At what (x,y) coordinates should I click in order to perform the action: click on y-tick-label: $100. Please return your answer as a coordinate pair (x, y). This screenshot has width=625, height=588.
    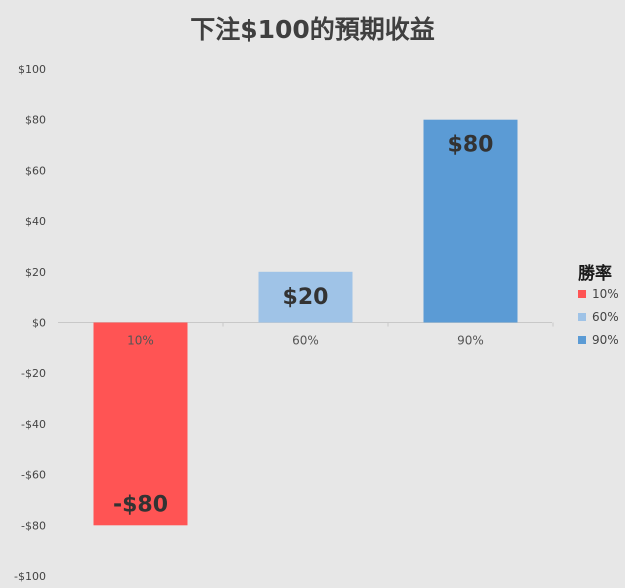
    Looking at the image, I should click on (32, 69).